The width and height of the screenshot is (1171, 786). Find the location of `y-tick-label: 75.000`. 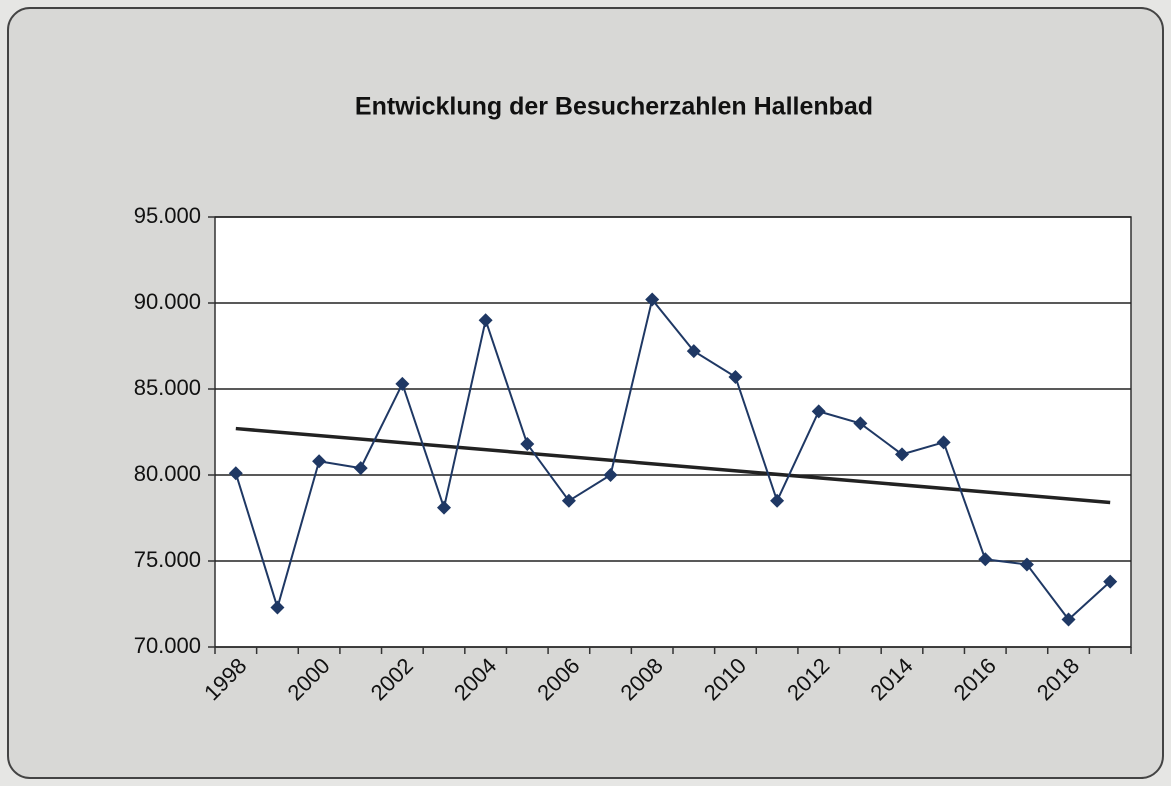

y-tick-label: 75.000 is located at coordinates (167, 559).